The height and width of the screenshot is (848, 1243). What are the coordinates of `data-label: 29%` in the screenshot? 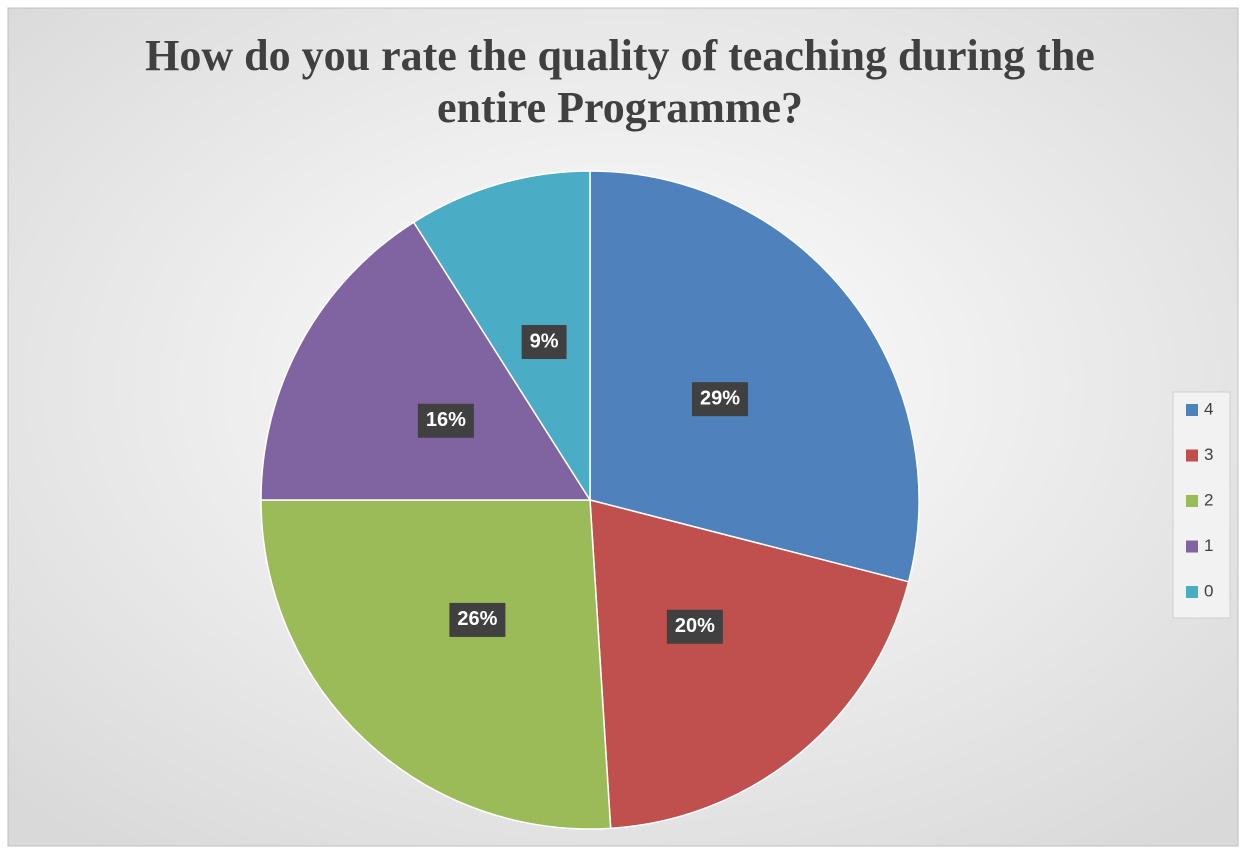 It's located at (720, 398).